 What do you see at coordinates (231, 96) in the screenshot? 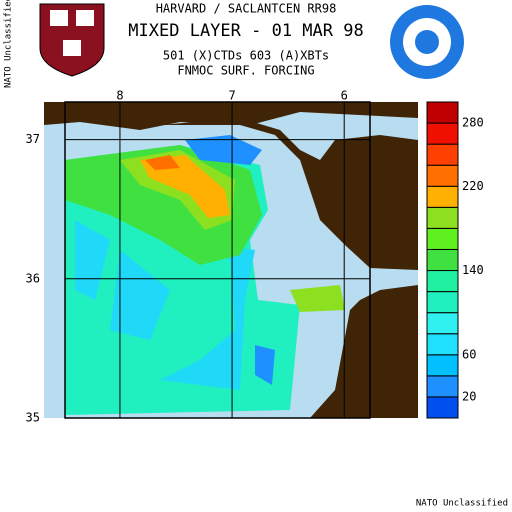
I see `x-tick-label: 7` at bounding box center [231, 96].